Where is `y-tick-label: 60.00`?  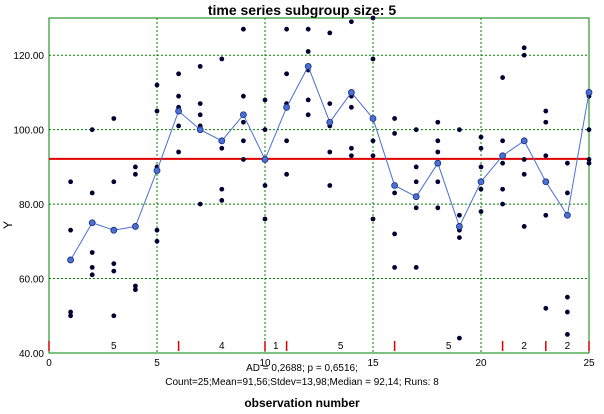
y-tick-label: 60.00 is located at coordinates (31, 280).